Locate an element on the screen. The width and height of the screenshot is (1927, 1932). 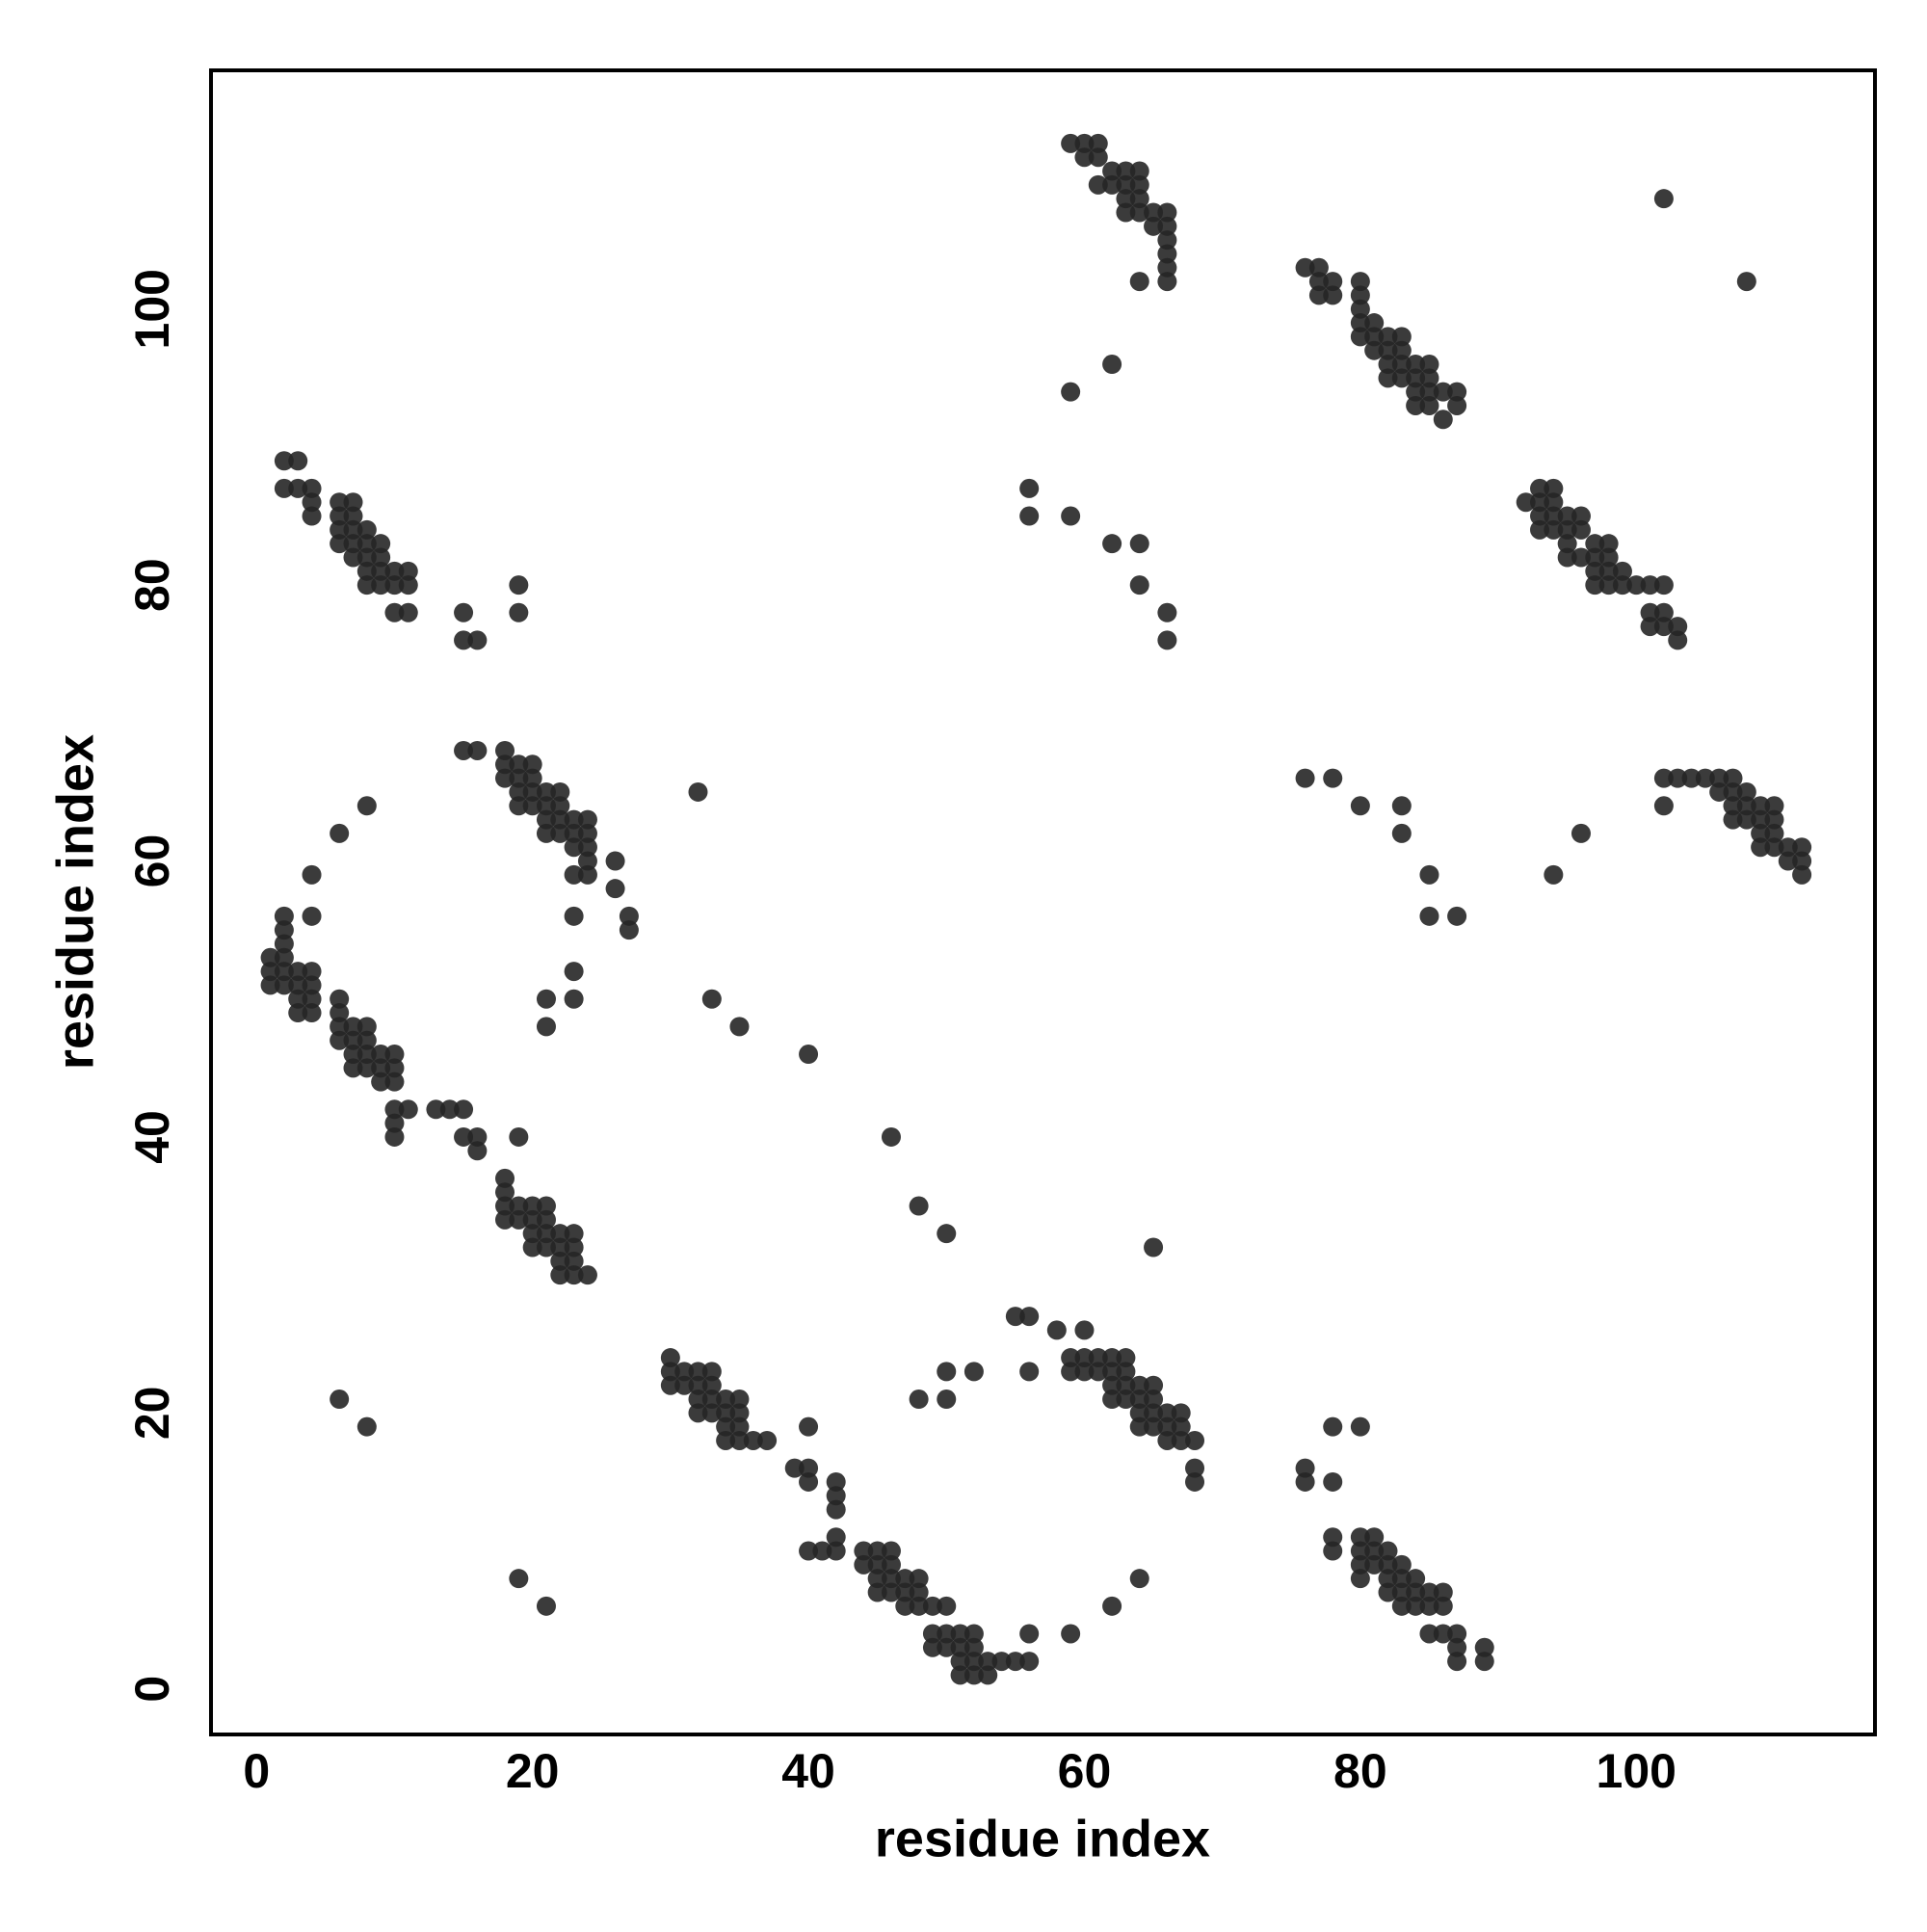
y-tick-label: 80 is located at coordinates (152, 585).